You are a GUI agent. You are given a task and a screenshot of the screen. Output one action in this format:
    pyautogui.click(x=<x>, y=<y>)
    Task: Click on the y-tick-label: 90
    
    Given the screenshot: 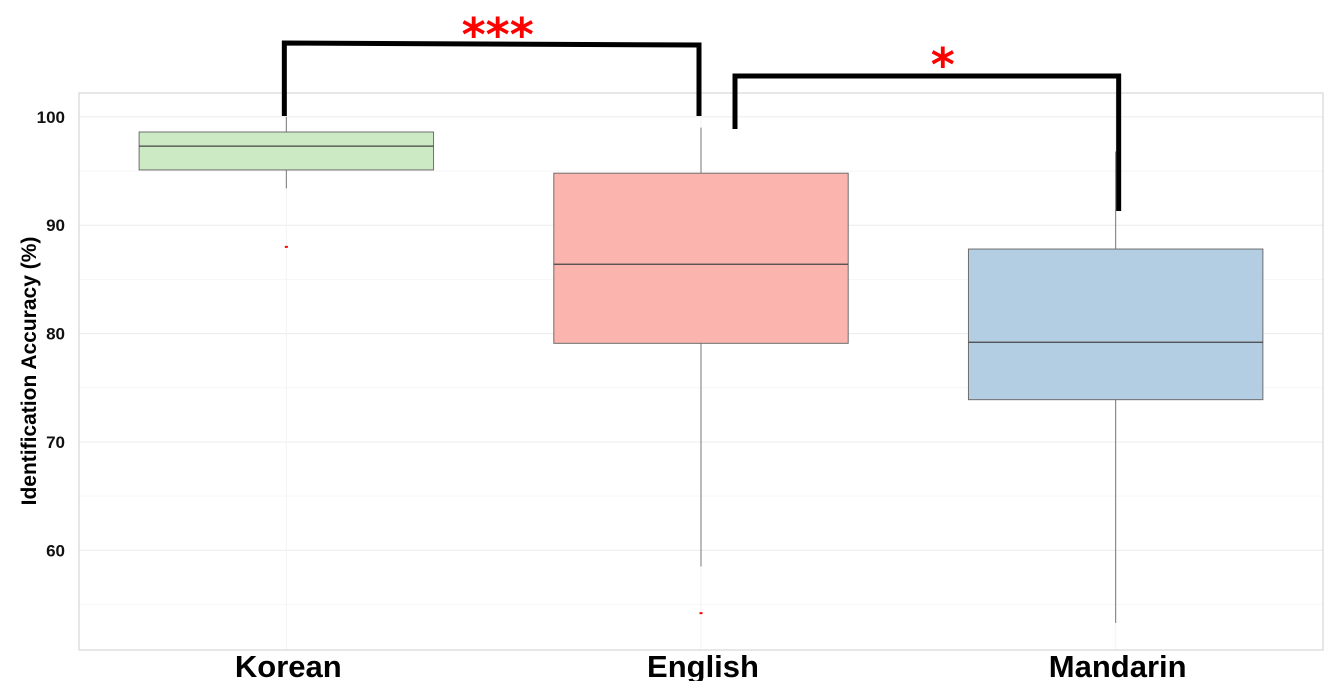 What is the action you would take?
    pyautogui.click(x=55, y=225)
    